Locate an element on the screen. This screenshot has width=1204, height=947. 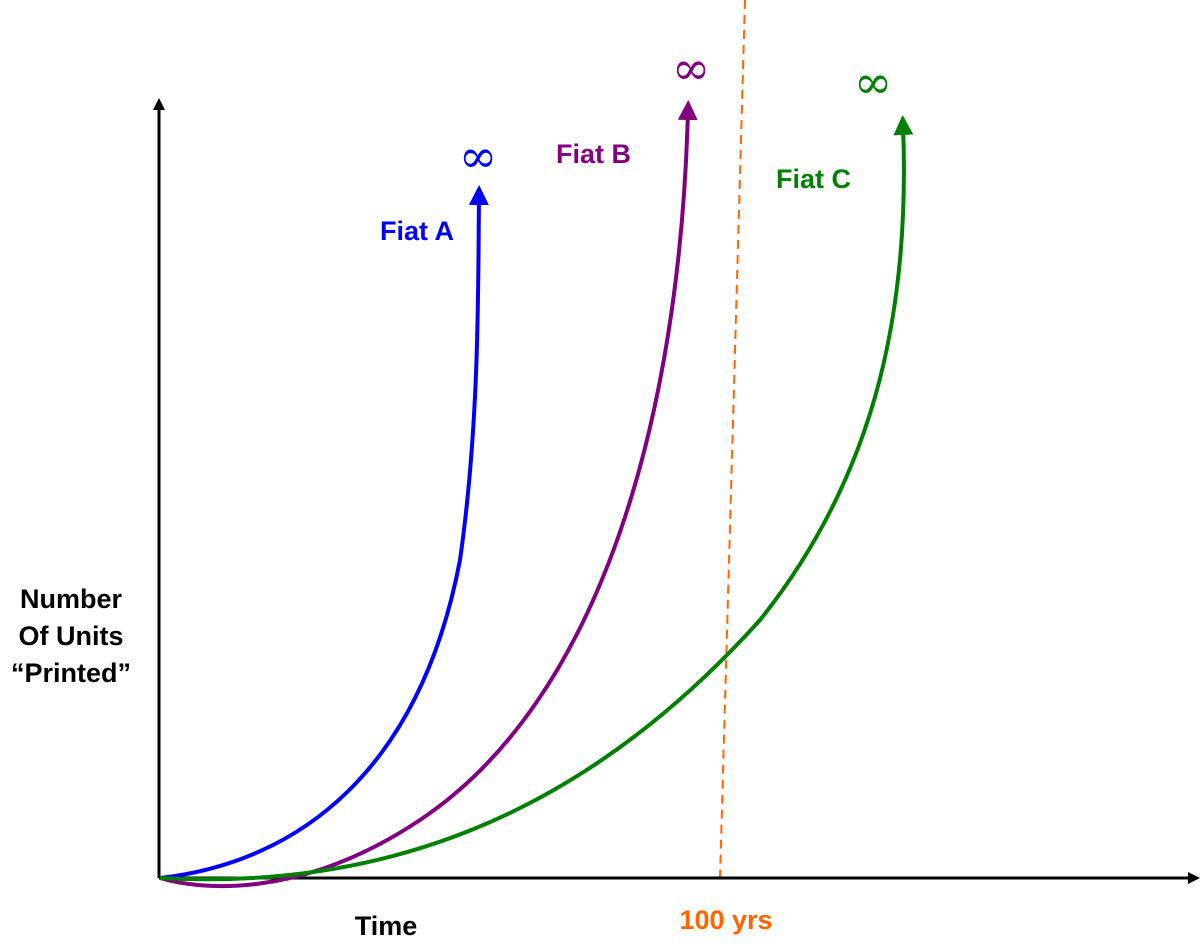
y-axis-label-line-3: “Printed” is located at coordinates (71, 673).